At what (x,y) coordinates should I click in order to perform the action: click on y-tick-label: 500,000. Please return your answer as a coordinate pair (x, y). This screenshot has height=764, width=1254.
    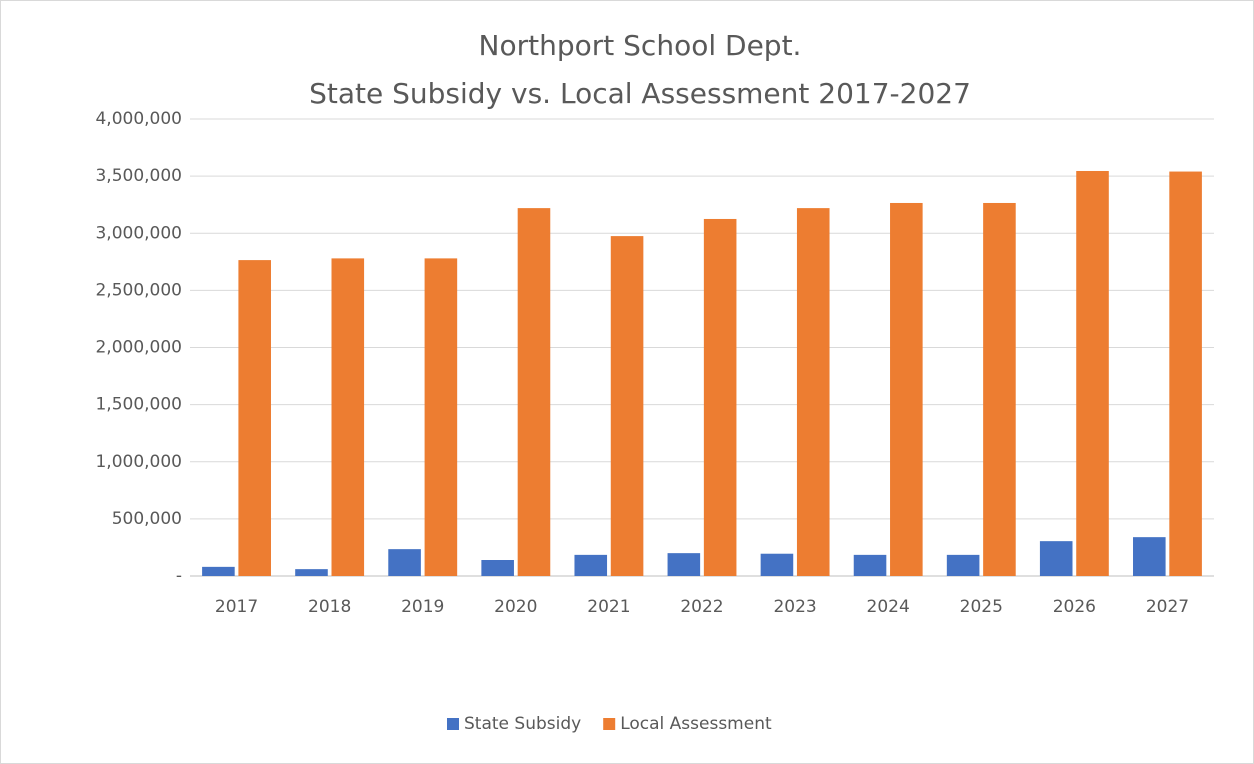
    Looking at the image, I should click on (147, 519).